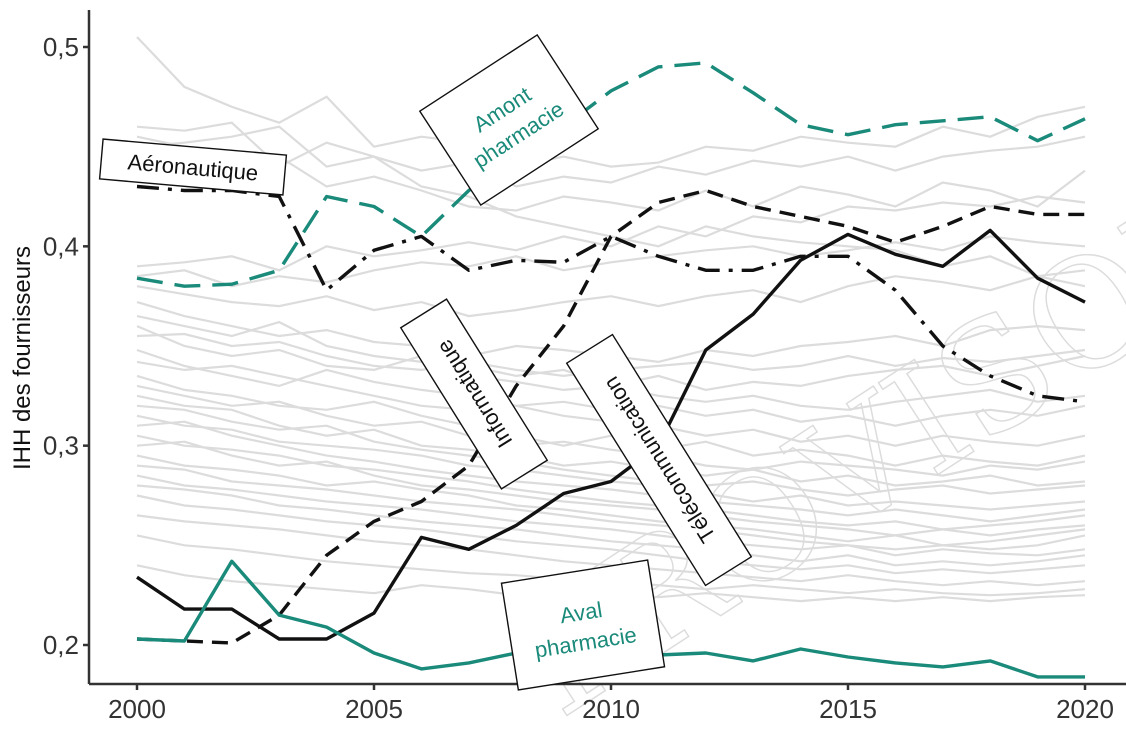  I want to click on y-tick-label: 0,3, so click(61, 446).